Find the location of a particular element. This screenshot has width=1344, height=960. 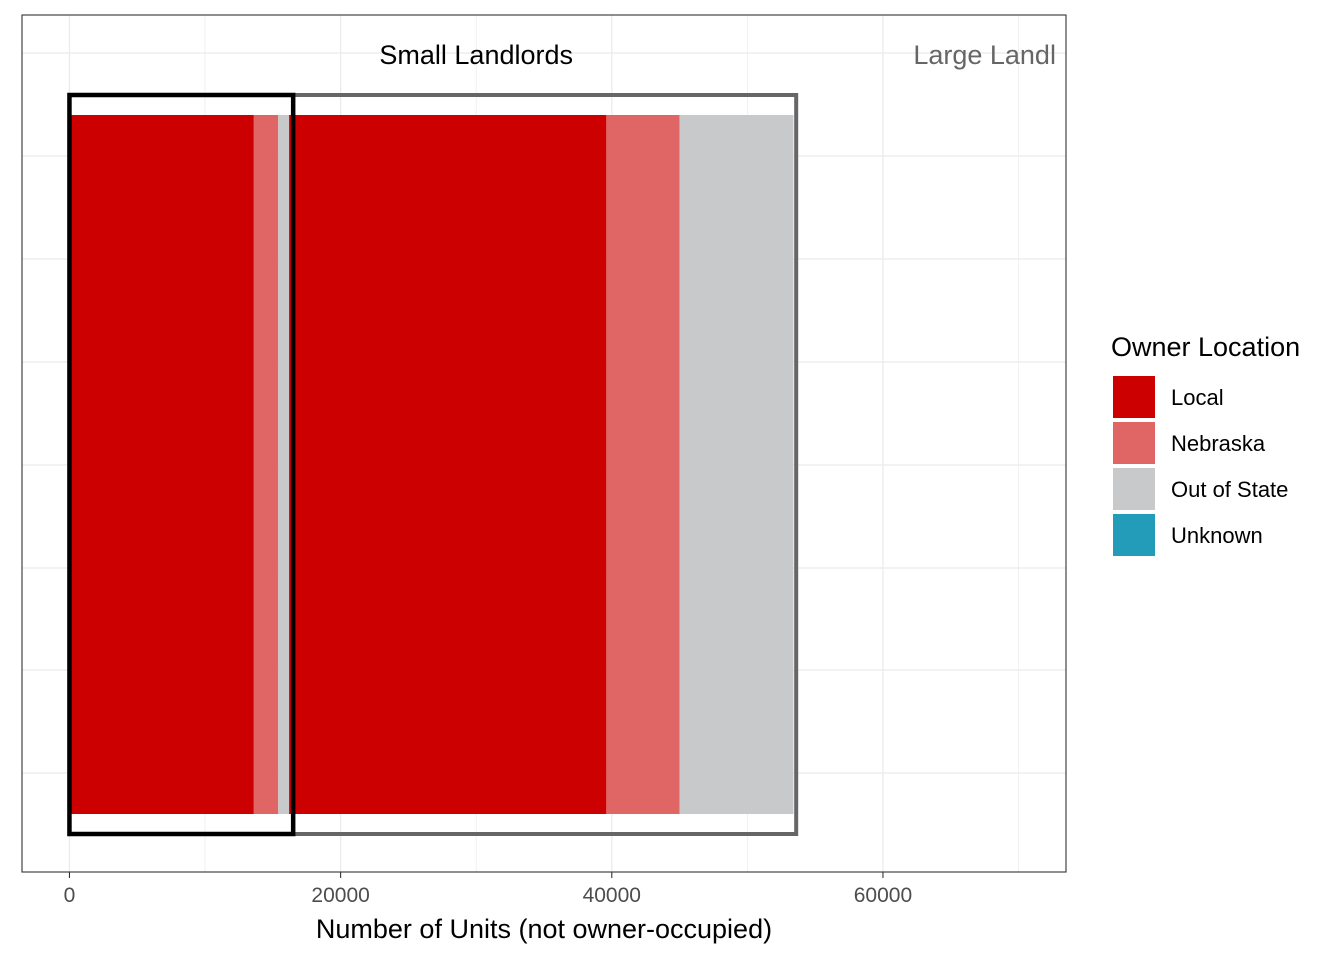

small-landlords-box is located at coordinates (181, 464).